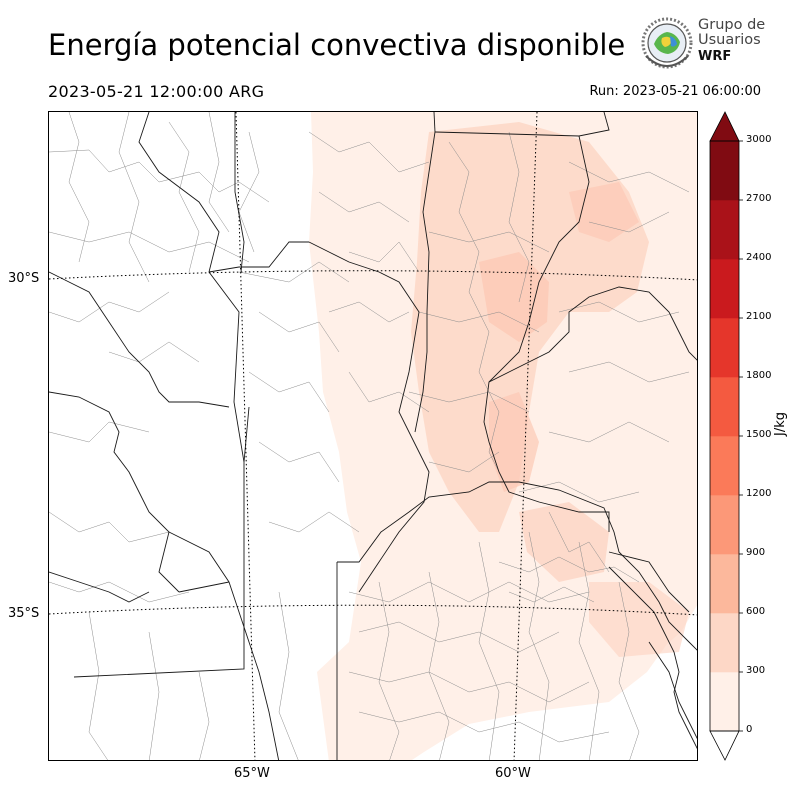 Image resolution: width=800 pixels, height=800 pixels. Describe the element at coordinates (780, 424) in the screenshot. I see `colorbar-unit-label: J/kg` at that location.